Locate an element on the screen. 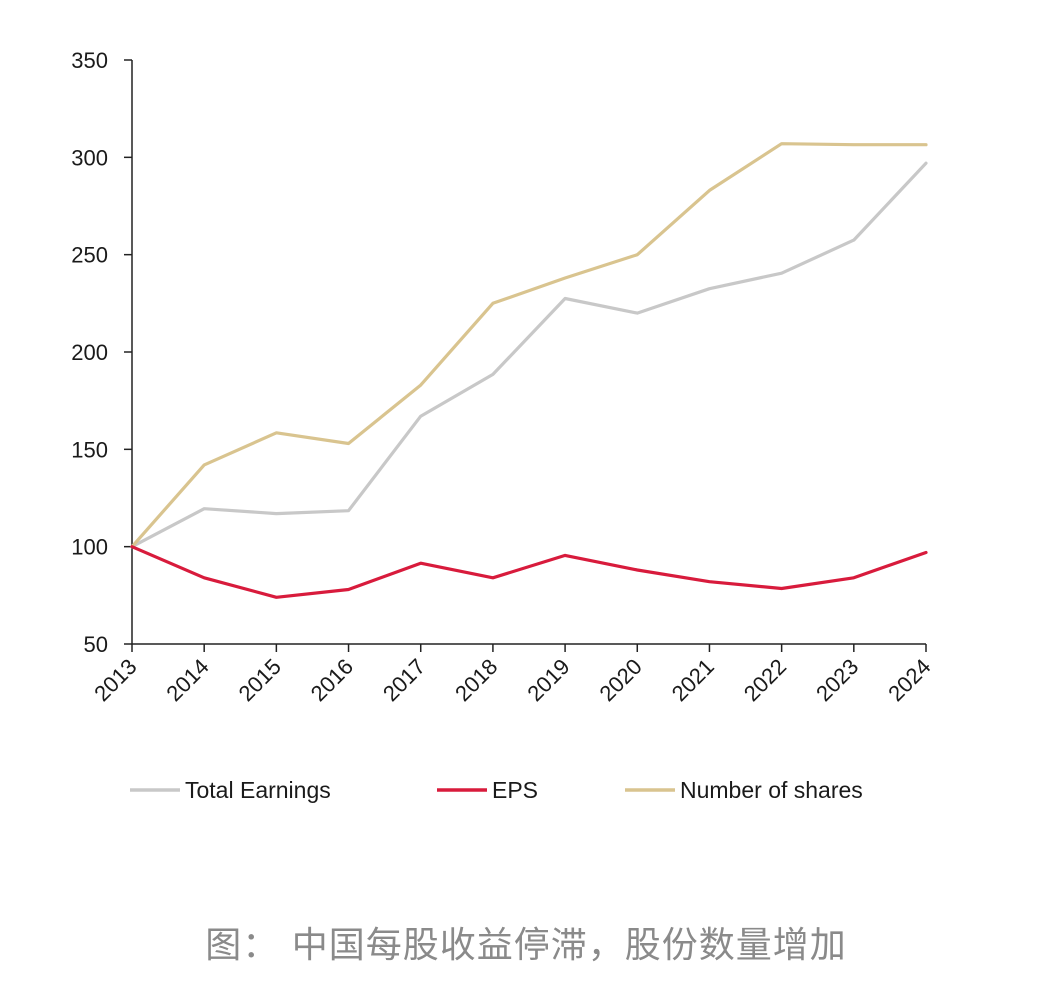 The image size is (1052, 1004). x-tick-label: 2013 is located at coordinates (115, 680).